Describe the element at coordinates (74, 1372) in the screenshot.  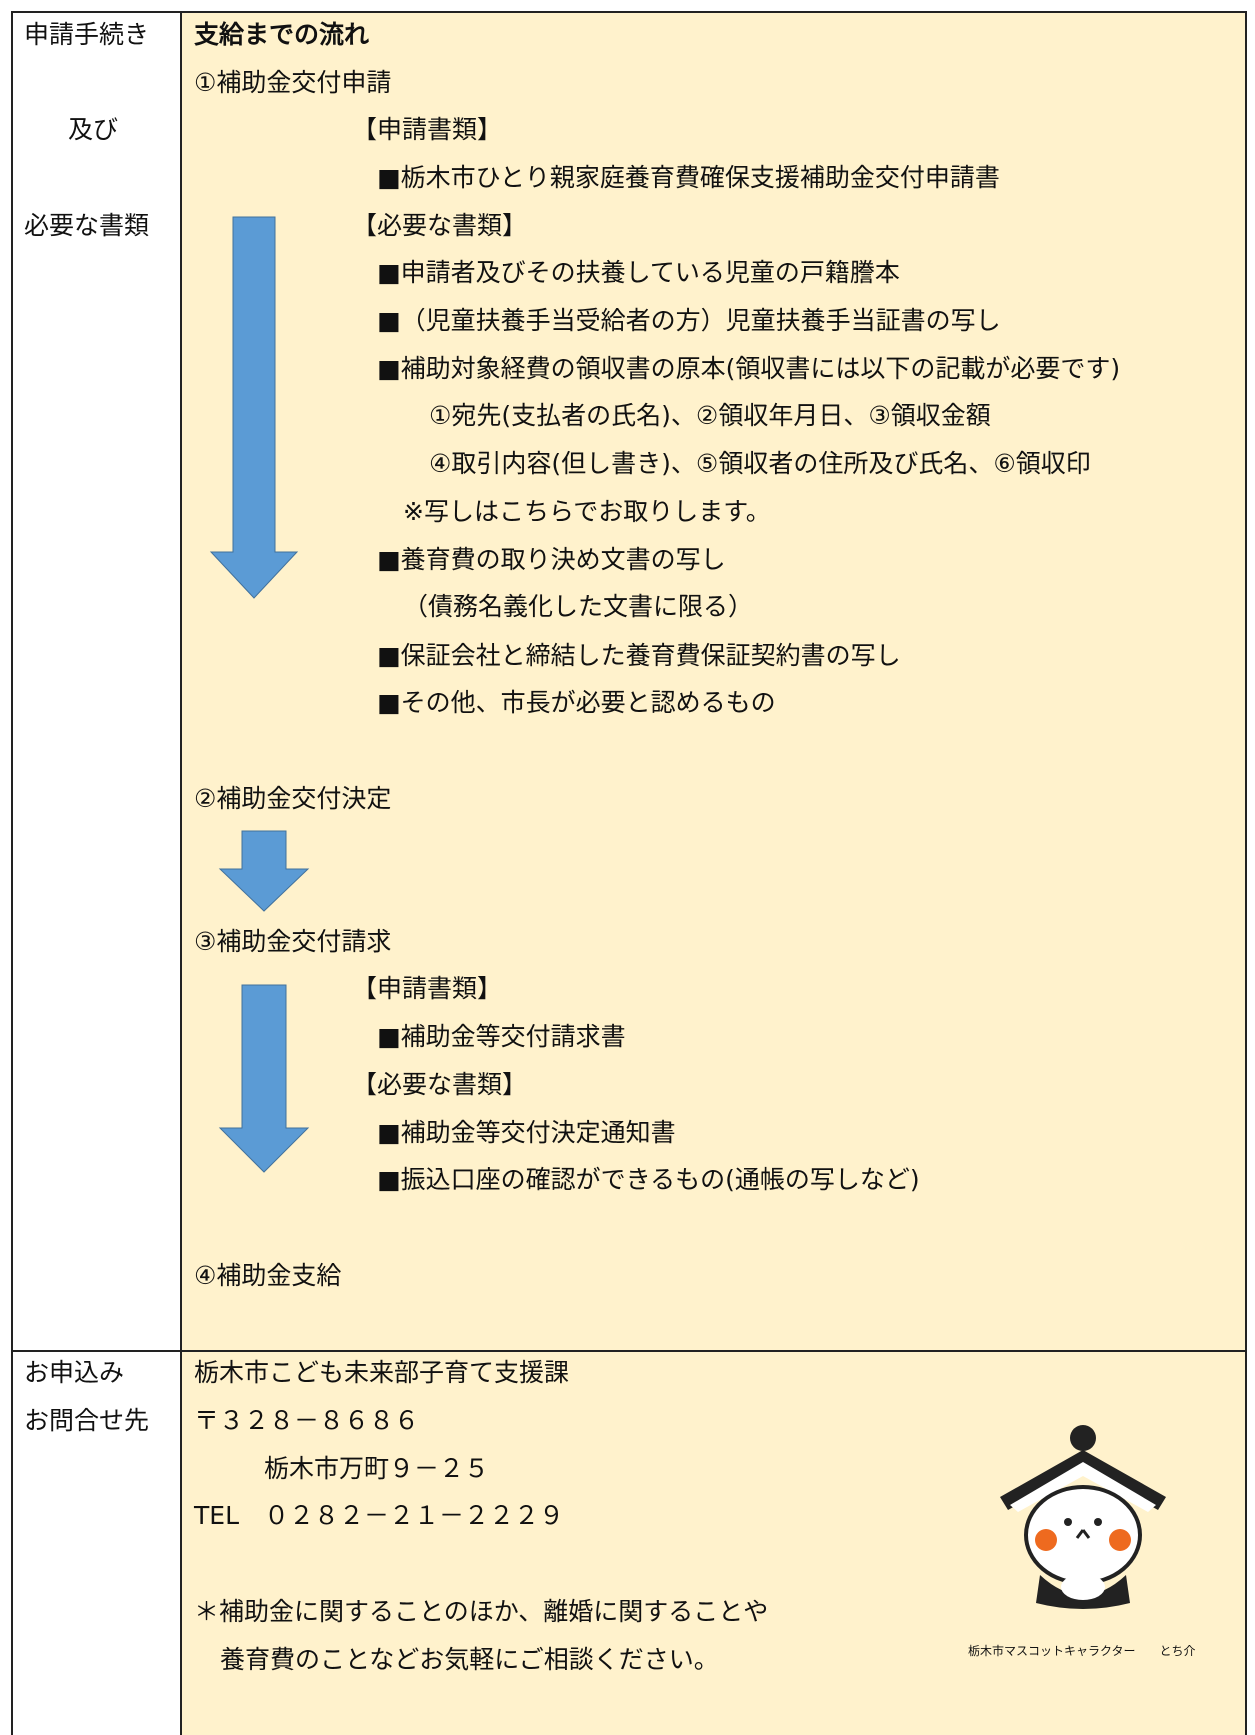
I see `row-label: お申込み` at that location.